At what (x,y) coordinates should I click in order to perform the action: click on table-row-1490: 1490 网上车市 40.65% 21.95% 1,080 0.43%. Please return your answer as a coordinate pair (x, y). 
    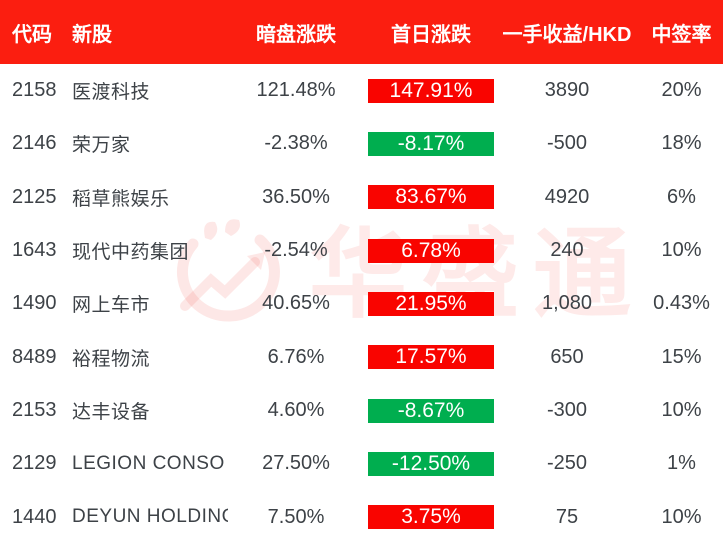
    Looking at the image, I should click on (361, 303).